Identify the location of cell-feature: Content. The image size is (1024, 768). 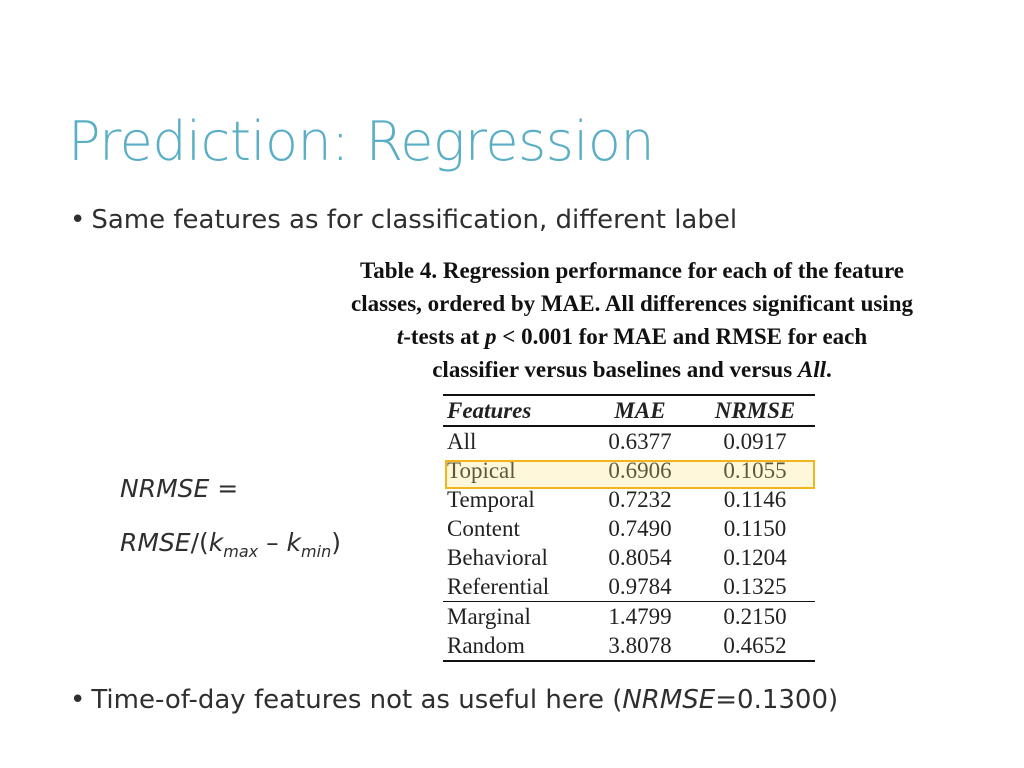
(483, 528).